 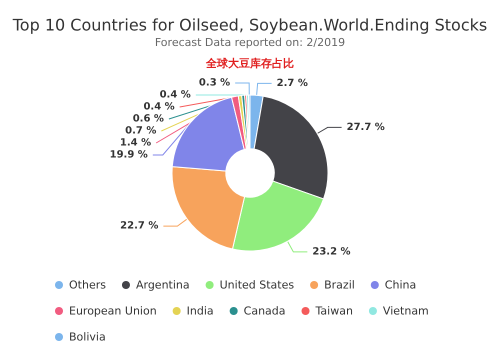 I want to click on data-label: 0.3 %, so click(x=214, y=83).